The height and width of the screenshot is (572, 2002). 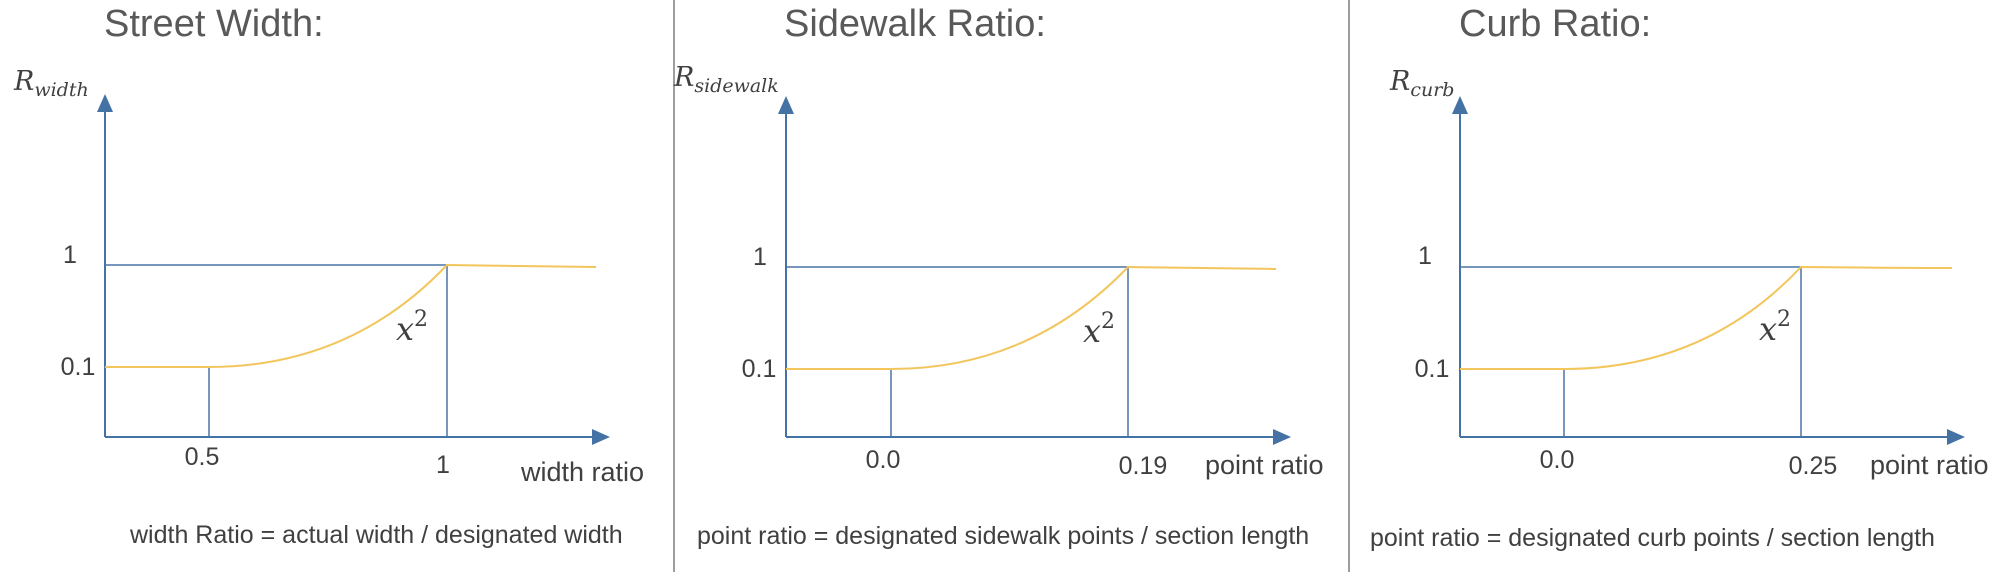 What do you see at coordinates (214, 24) in the screenshot?
I see `panel-title: Street Width:` at bounding box center [214, 24].